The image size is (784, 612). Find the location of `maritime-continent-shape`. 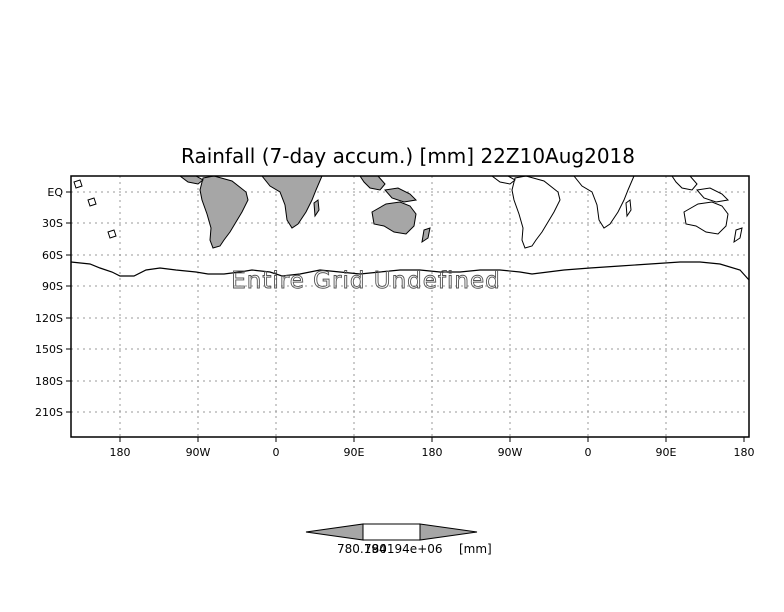

maritime-continent-shape is located at coordinates (401, 195).